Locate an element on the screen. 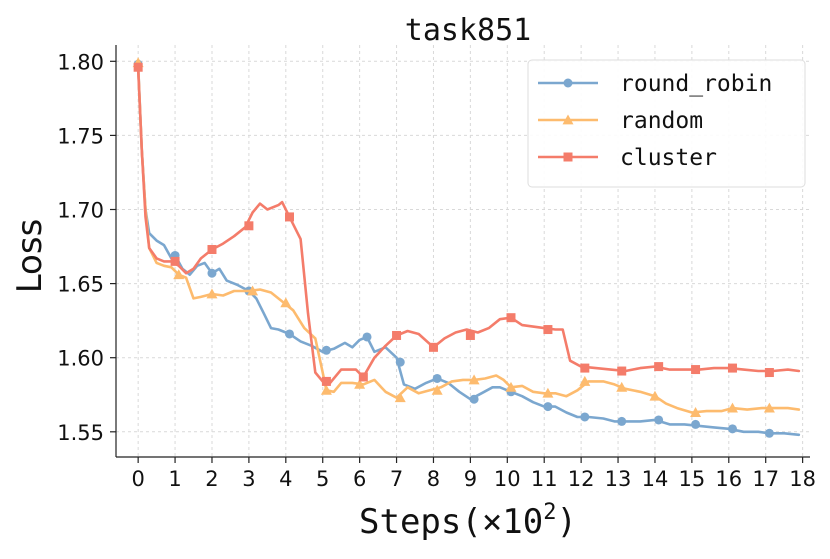 Image resolution: width=830 pixels, height=559 pixels. y-tick-label: 1.65 is located at coordinates (80, 285).